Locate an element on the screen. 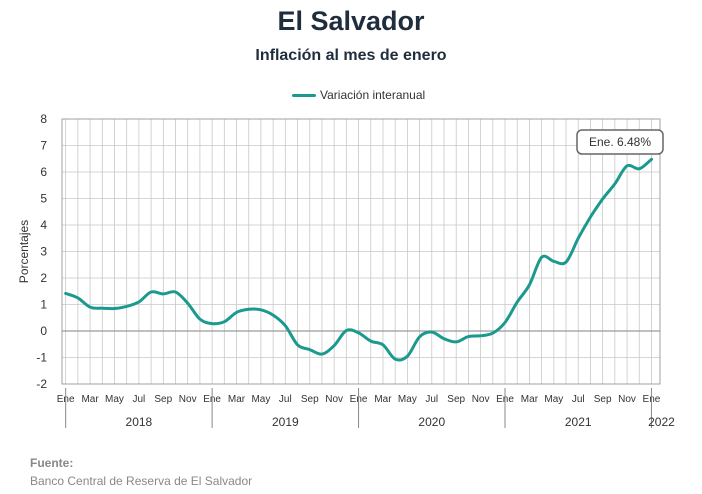 The width and height of the screenshot is (702, 494). year-label: 2020 is located at coordinates (431, 422).